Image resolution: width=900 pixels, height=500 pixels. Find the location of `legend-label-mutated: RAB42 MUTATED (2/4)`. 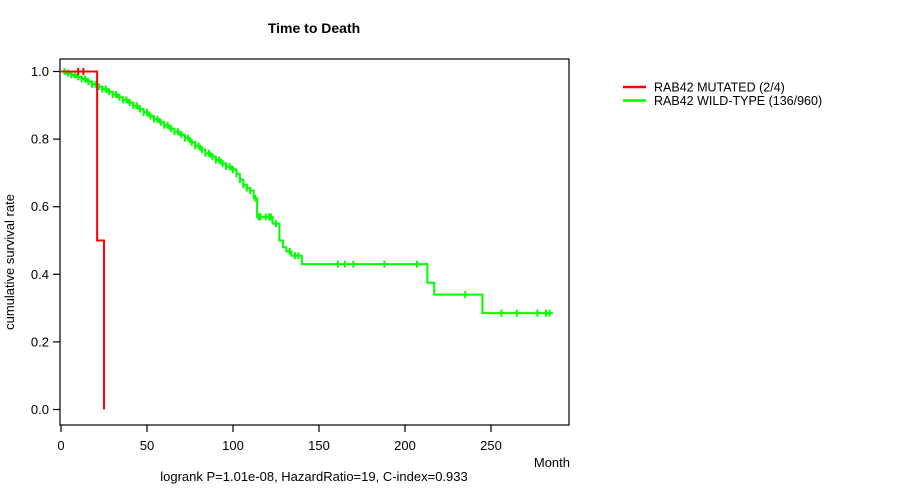

legend-label-mutated: RAB42 MUTATED (2/4) is located at coordinates (719, 88).